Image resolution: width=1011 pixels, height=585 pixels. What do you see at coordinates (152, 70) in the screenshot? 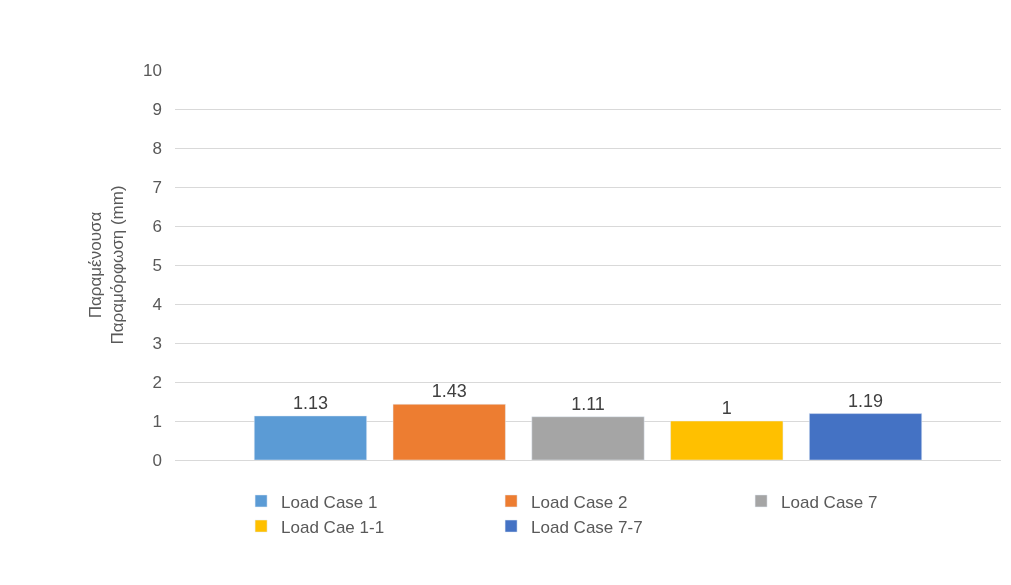
I see `y-tick-label: 10` at bounding box center [152, 70].